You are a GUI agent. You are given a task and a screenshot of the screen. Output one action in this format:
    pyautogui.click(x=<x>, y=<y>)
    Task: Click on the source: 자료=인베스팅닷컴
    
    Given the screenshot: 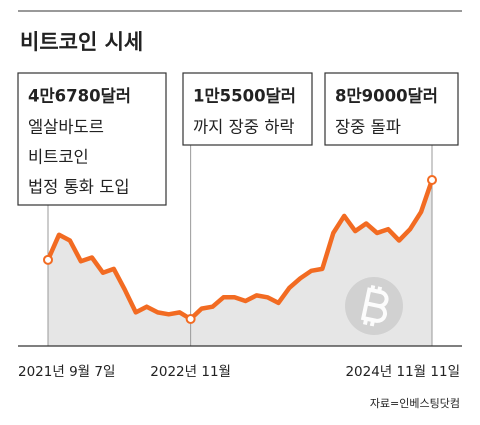 What is the action you would take?
    pyautogui.click(x=415, y=403)
    